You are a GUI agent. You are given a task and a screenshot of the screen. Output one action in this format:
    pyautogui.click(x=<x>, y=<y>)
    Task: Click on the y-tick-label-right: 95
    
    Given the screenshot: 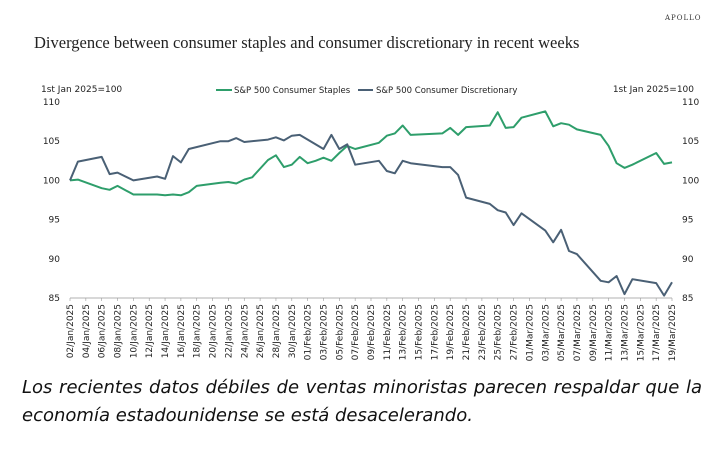 What is the action you would take?
    pyautogui.click(x=687, y=221)
    